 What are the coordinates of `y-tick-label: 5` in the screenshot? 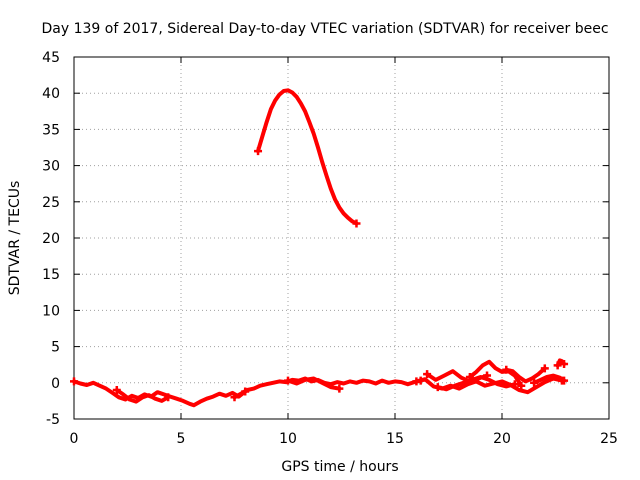 It's located at (55, 348).